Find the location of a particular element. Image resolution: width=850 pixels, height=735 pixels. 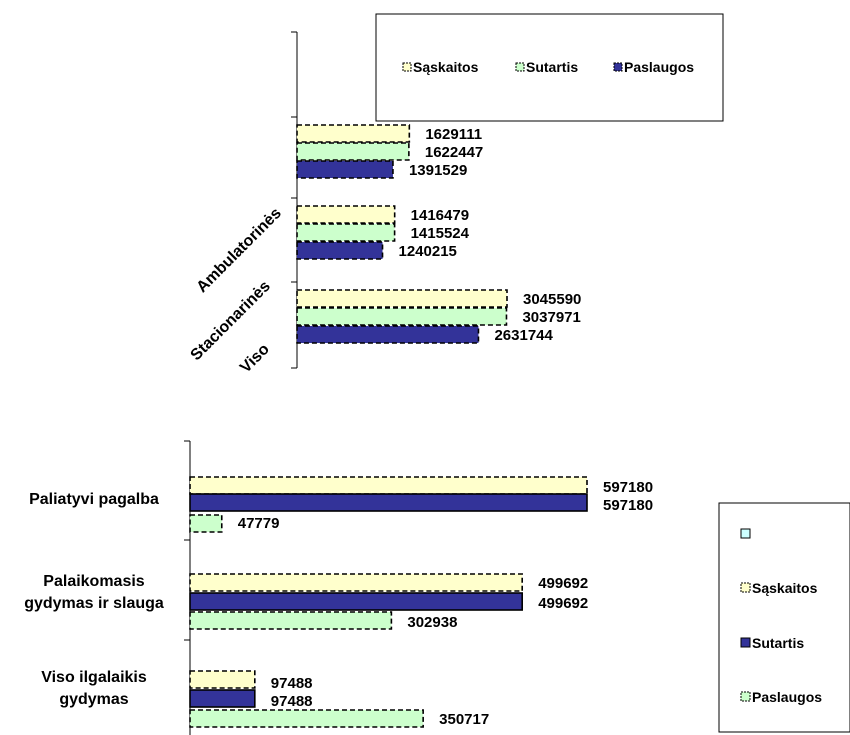

category-label-viso: Viso is located at coordinates (255, 359).